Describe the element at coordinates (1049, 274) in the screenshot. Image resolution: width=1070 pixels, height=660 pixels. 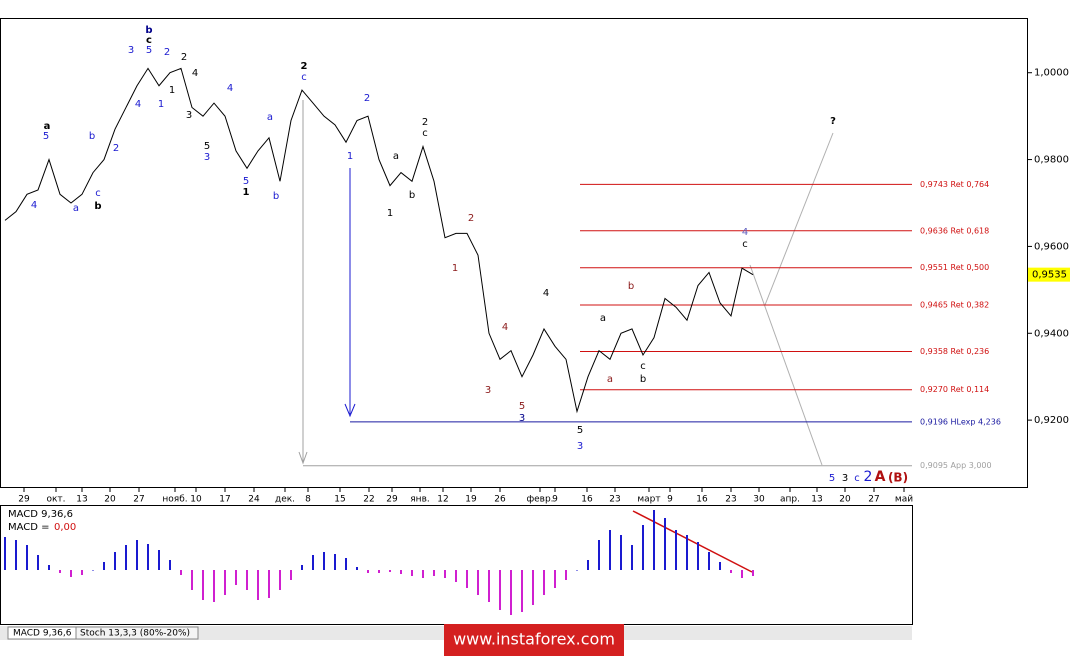
I see `last-price-box` at that location.